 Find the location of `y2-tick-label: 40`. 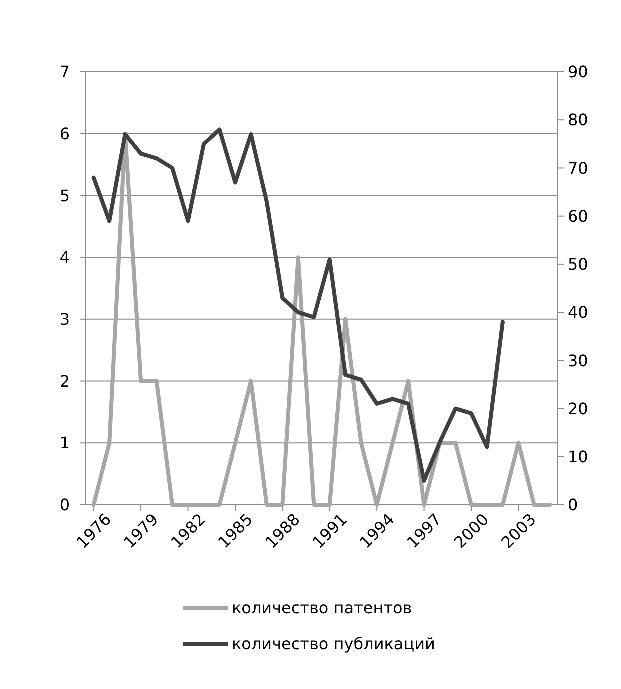

y2-tick-label: 40 is located at coordinates (578, 312).